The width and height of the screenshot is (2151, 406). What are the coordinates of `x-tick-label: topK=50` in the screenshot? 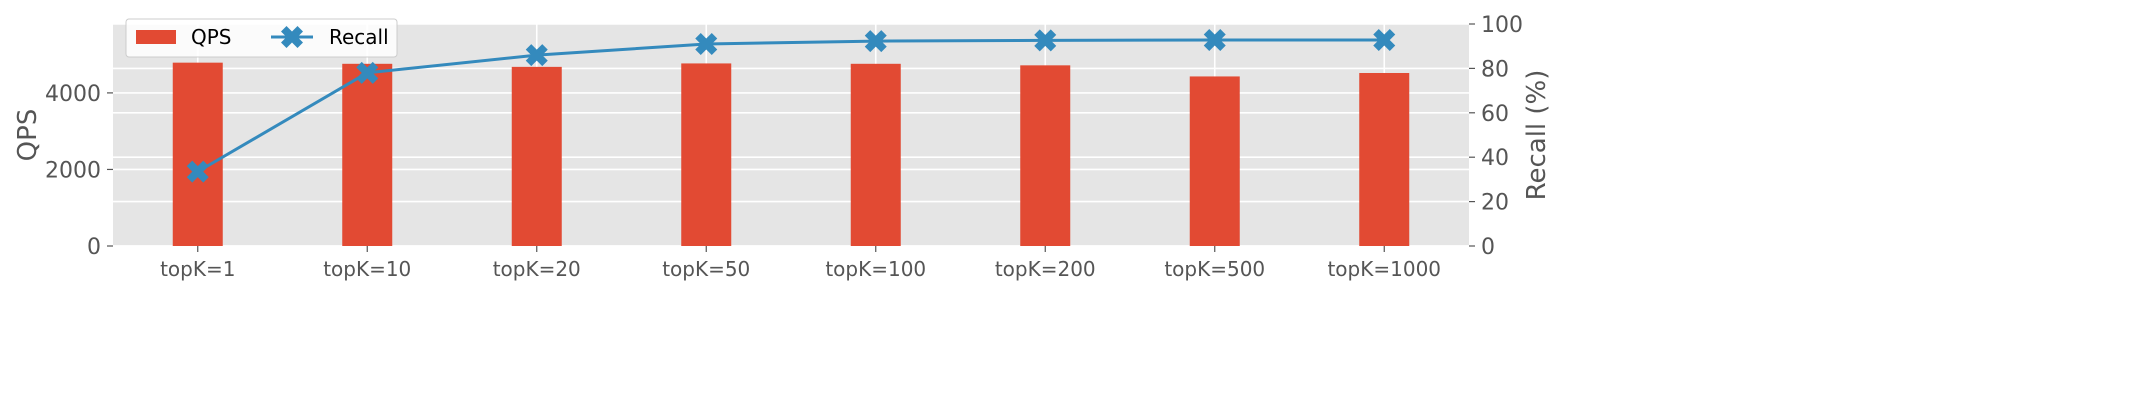 It's located at (706, 269).